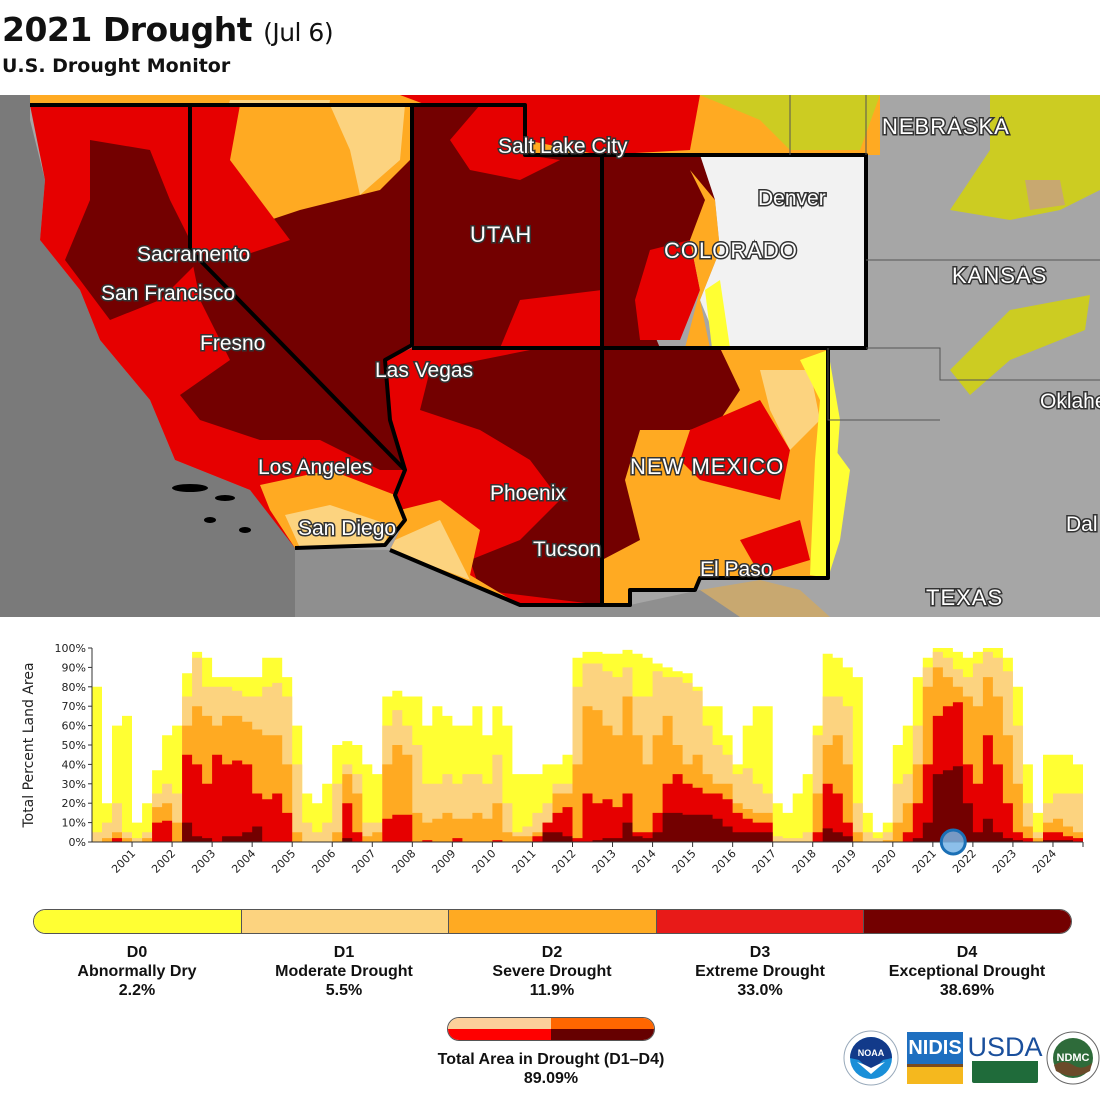  What do you see at coordinates (74, 667) in the screenshot?
I see `y-tick-label: 90%` at bounding box center [74, 667].